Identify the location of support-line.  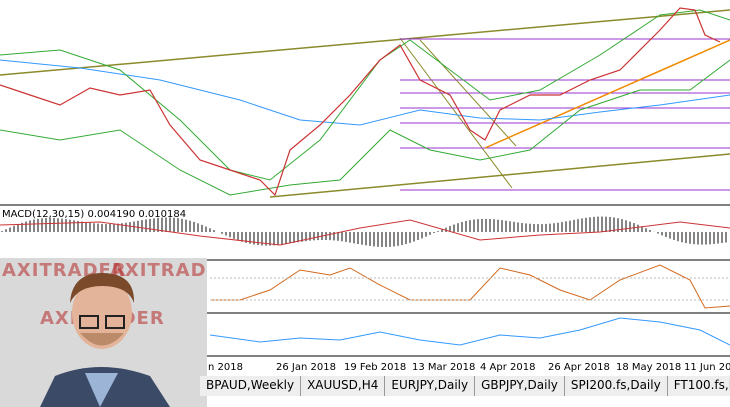
(607, 94).